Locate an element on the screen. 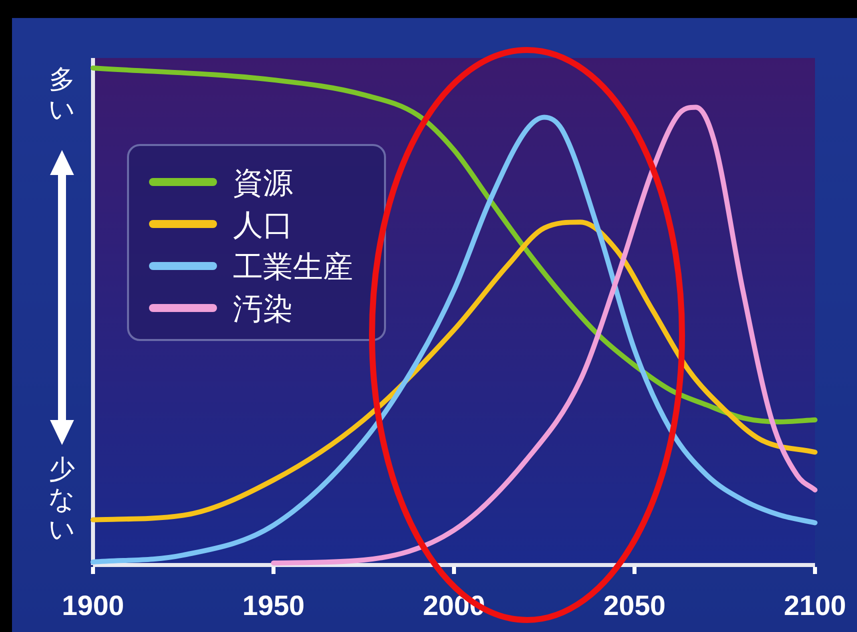 This screenshot has height=632, width=857. text: 少ない is located at coordinates (62, 500).